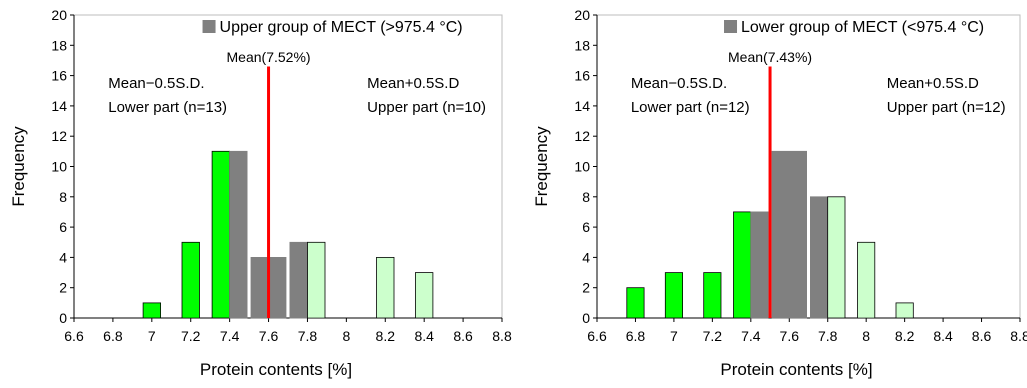 This screenshot has width=1027, height=388. What do you see at coordinates (167, 107) in the screenshot?
I see `annotation-lower-line: Lower part (n=13)` at bounding box center [167, 107].